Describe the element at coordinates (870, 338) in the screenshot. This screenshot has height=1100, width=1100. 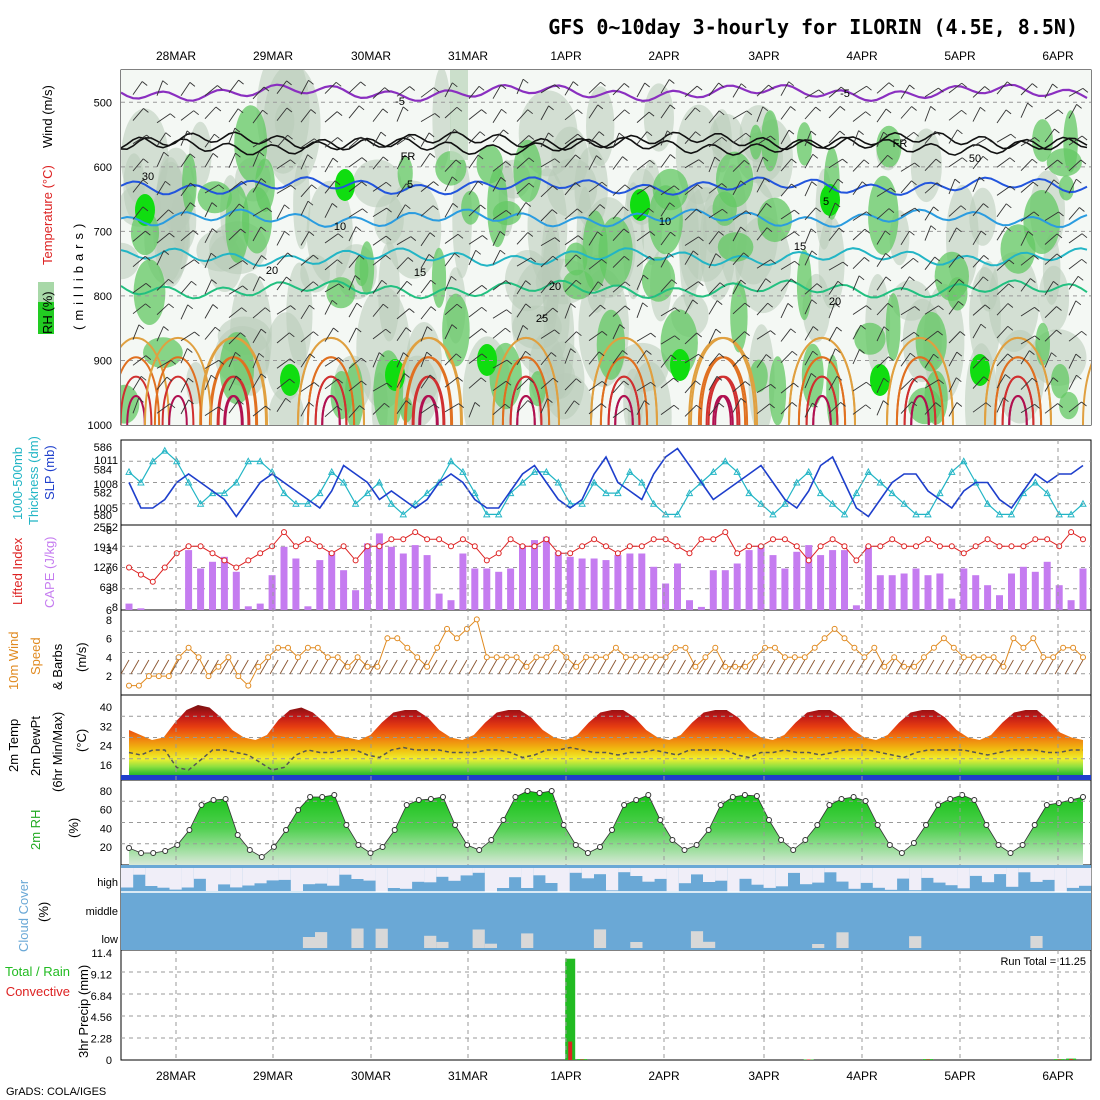
I see `rh-shade-mid` at that location.